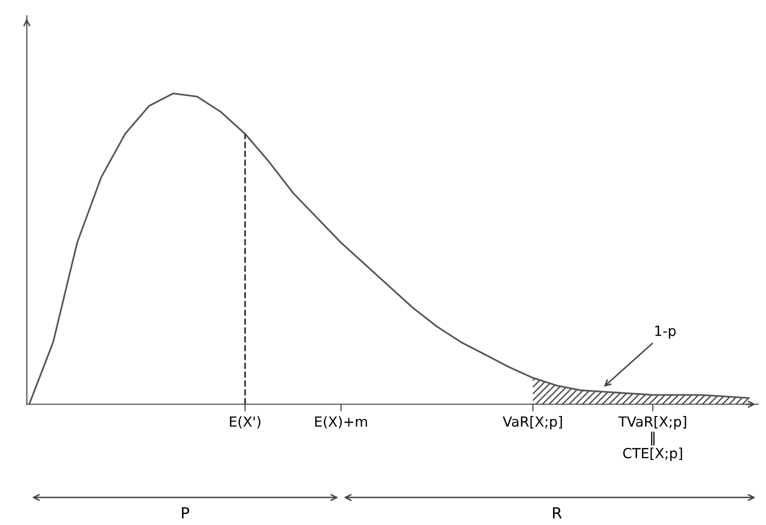 Image resolution: width=766 pixels, height=525 pixels. Describe the element at coordinates (341, 422) in the screenshot. I see `x-tick-label: E(X)+m` at that location.